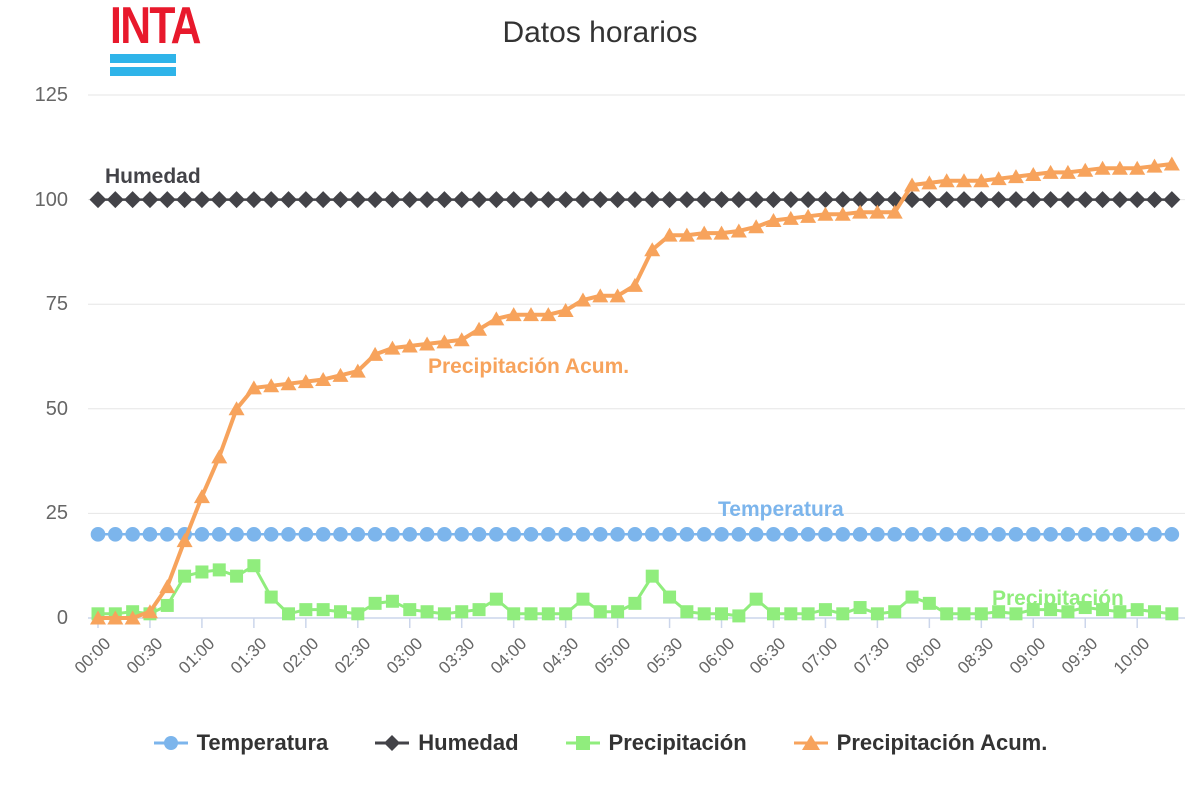  What do you see at coordinates (62, 618) in the screenshot?
I see `y-axis-tick-label: 0` at bounding box center [62, 618].